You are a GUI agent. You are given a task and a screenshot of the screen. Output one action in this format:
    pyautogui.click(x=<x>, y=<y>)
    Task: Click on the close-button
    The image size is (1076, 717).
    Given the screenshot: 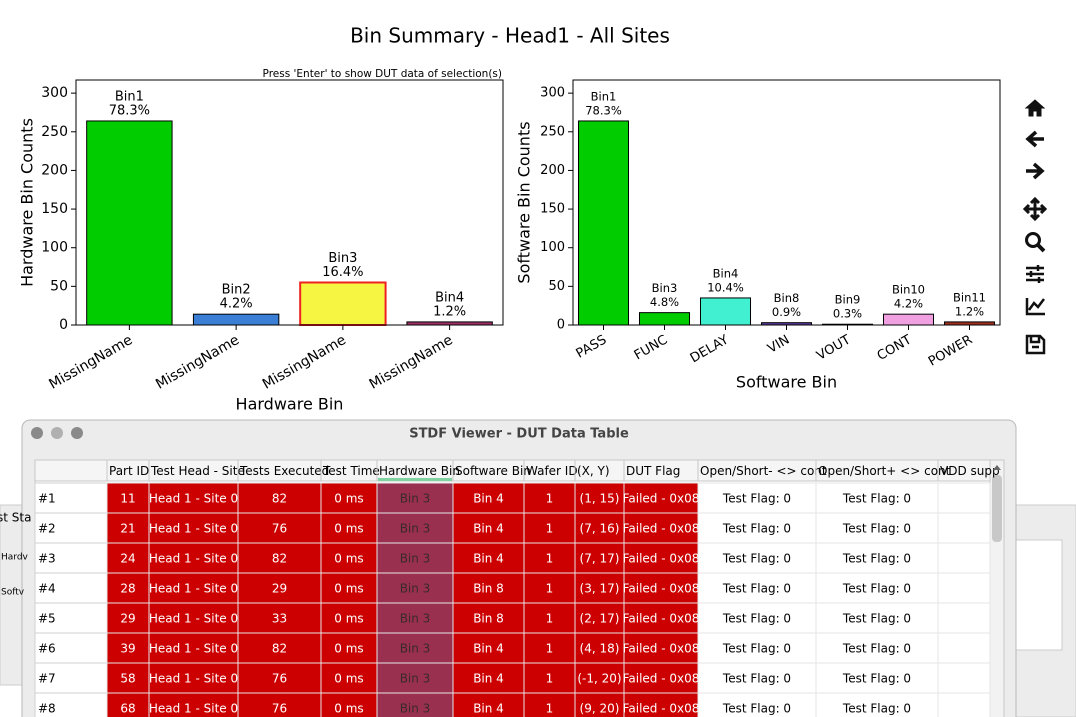 What is the action you would take?
    pyautogui.click(x=37, y=433)
    